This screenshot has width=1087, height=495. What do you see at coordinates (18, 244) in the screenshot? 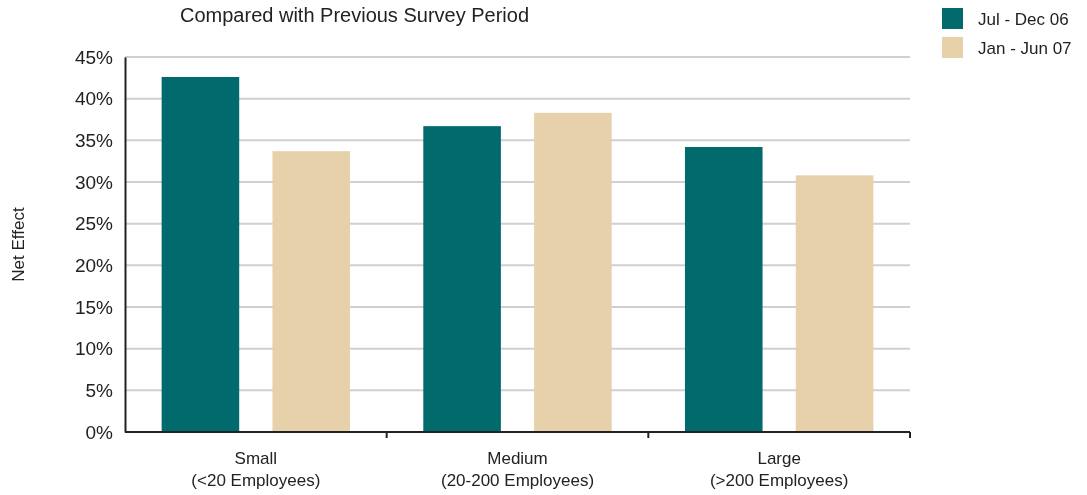
I see `y-axis-title: Net Effect` at bounding box center [18, 244].